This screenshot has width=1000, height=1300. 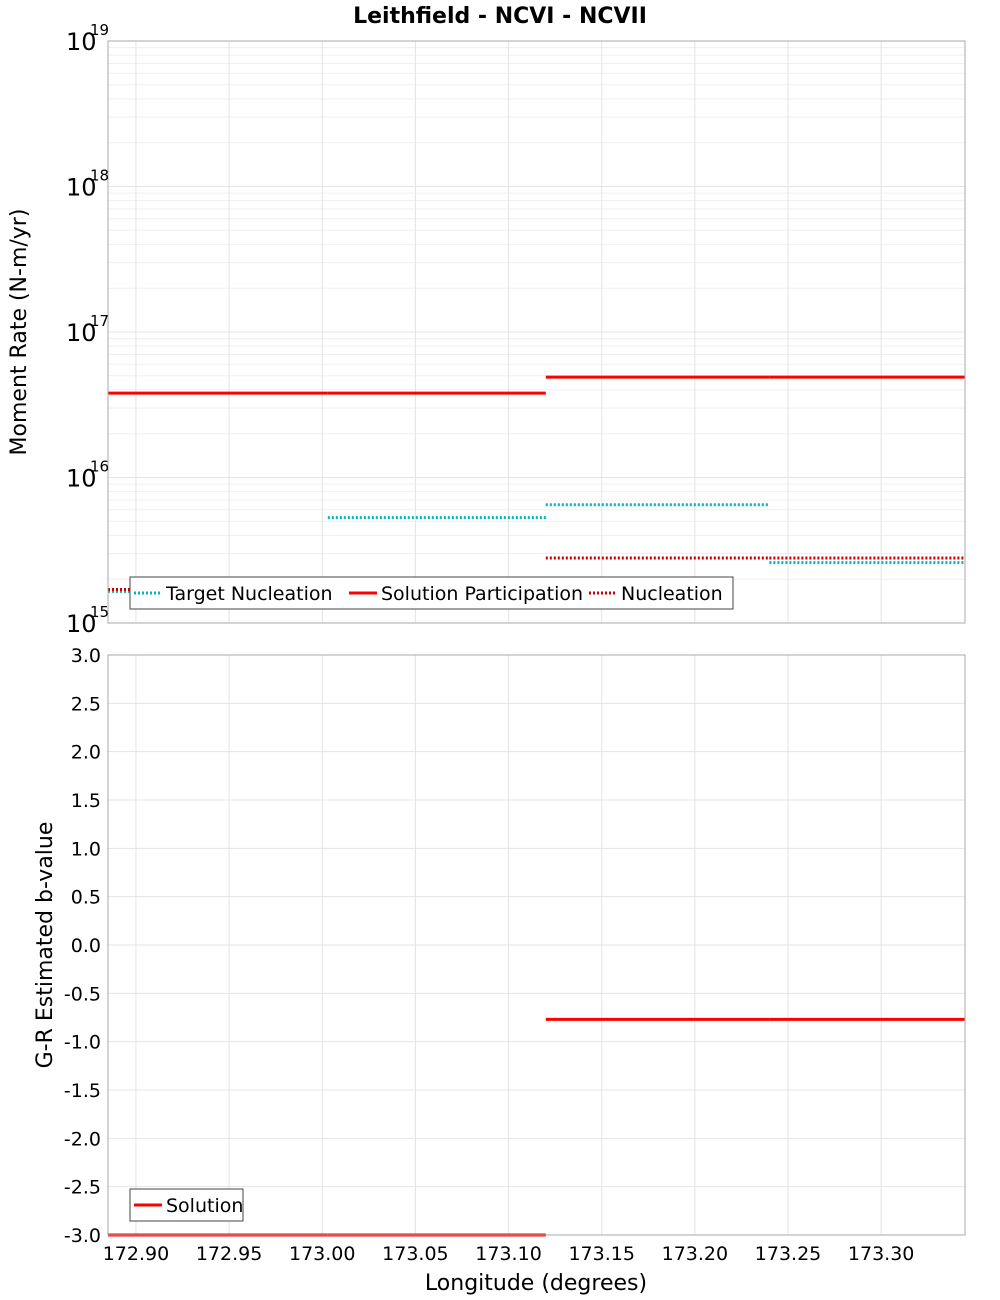 I want to click on y-tick-label: -1.5, so click(x=82, y=1091).